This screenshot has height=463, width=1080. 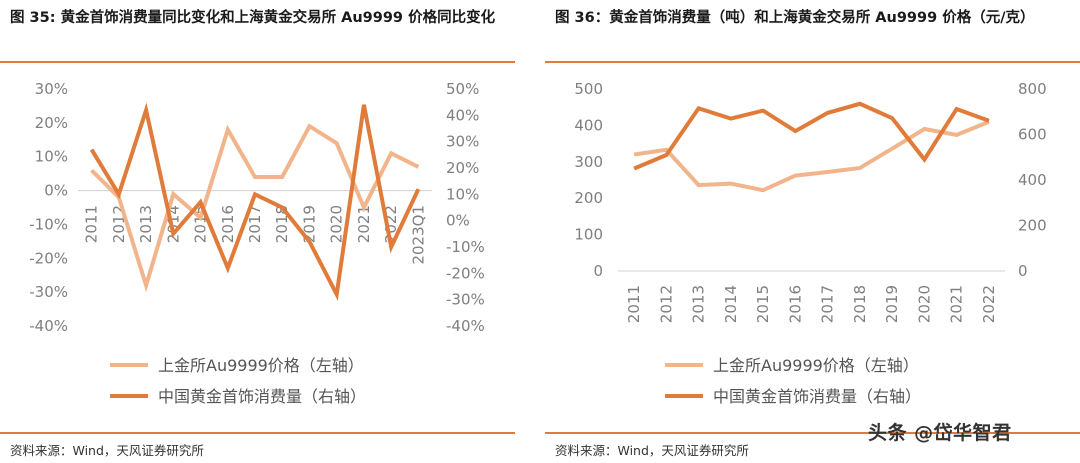 What do you see at coordinates (1032, 135) in the screenshot?
I see `y-right-tick-label: 600` at bounding box center [1032, 135].